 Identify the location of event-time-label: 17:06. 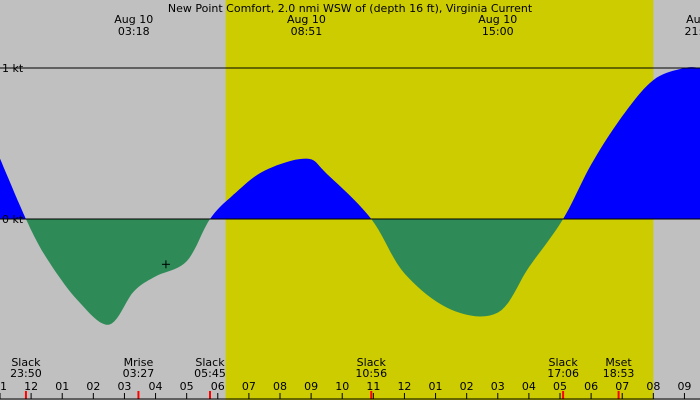
(563, 373).